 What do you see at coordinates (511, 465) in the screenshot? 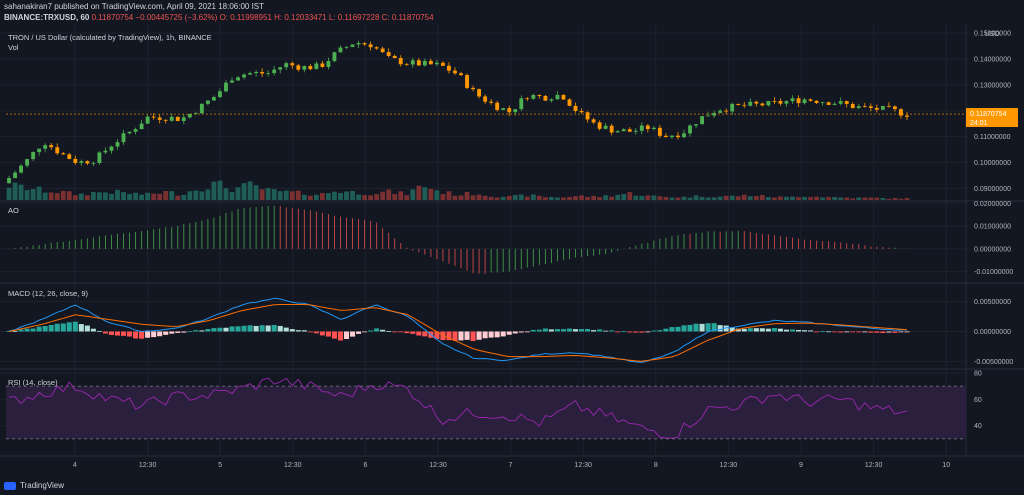
I see `x-tick-label: 7` at bounding box center [511, 465].